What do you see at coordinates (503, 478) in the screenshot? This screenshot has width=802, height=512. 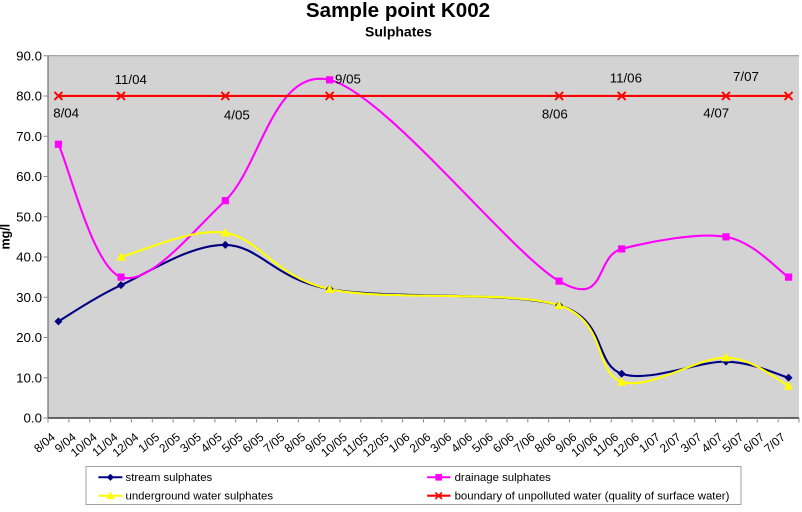 I see `svg-text: drainage sulphates` at bounding box center [503, 478].